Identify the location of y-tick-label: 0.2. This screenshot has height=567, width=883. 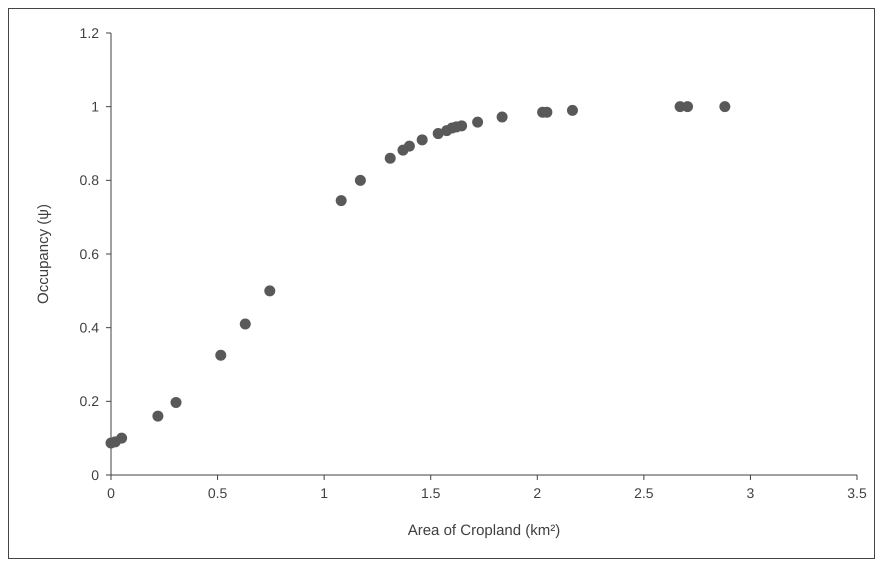
(90, 401).